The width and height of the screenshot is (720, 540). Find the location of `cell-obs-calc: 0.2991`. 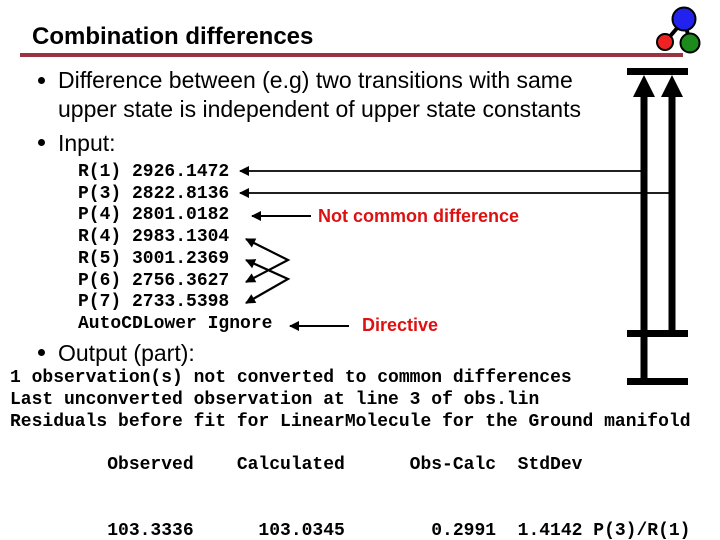

cell-obs-calc: 0.2991 is located at coordinates (464, 530).